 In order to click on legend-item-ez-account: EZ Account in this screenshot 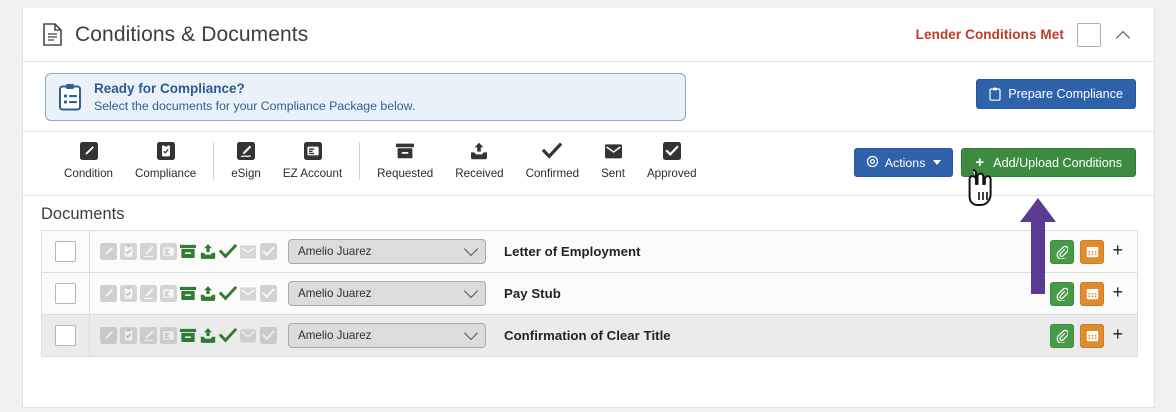, I will do `click(312, 160)`.